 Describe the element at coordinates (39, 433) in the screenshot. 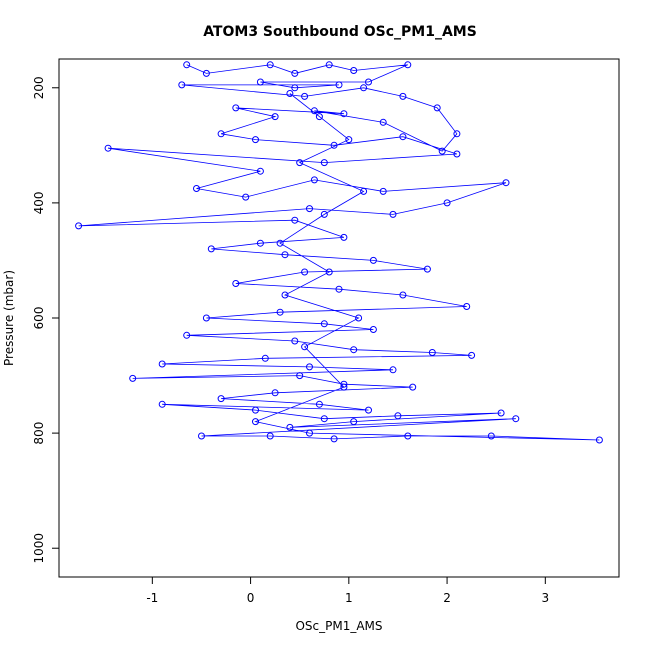

I see `y-tick-label-3: 800` at that location.